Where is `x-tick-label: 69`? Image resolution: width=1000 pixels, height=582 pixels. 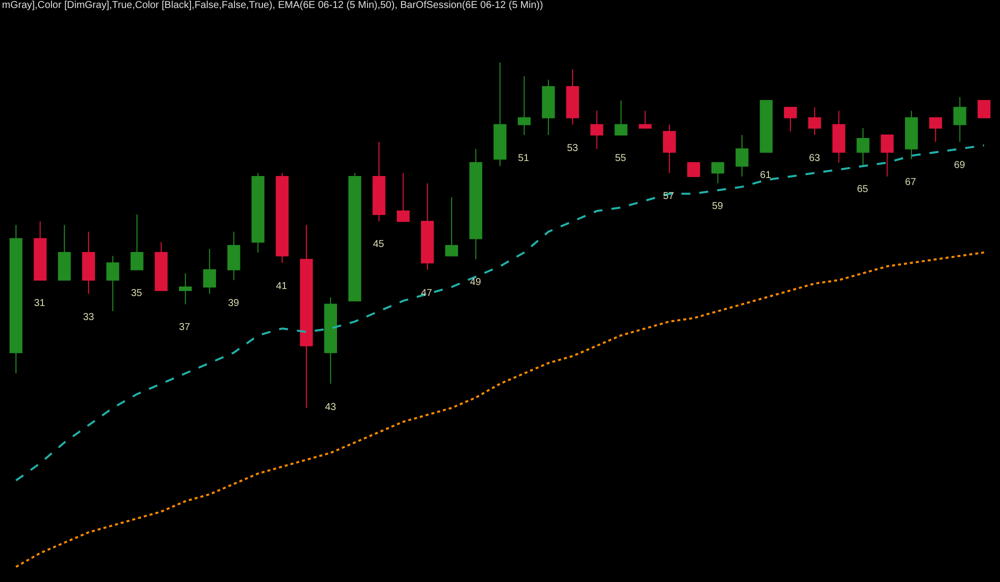 x-tick-label: 69 is located at coordinates (960, 165).